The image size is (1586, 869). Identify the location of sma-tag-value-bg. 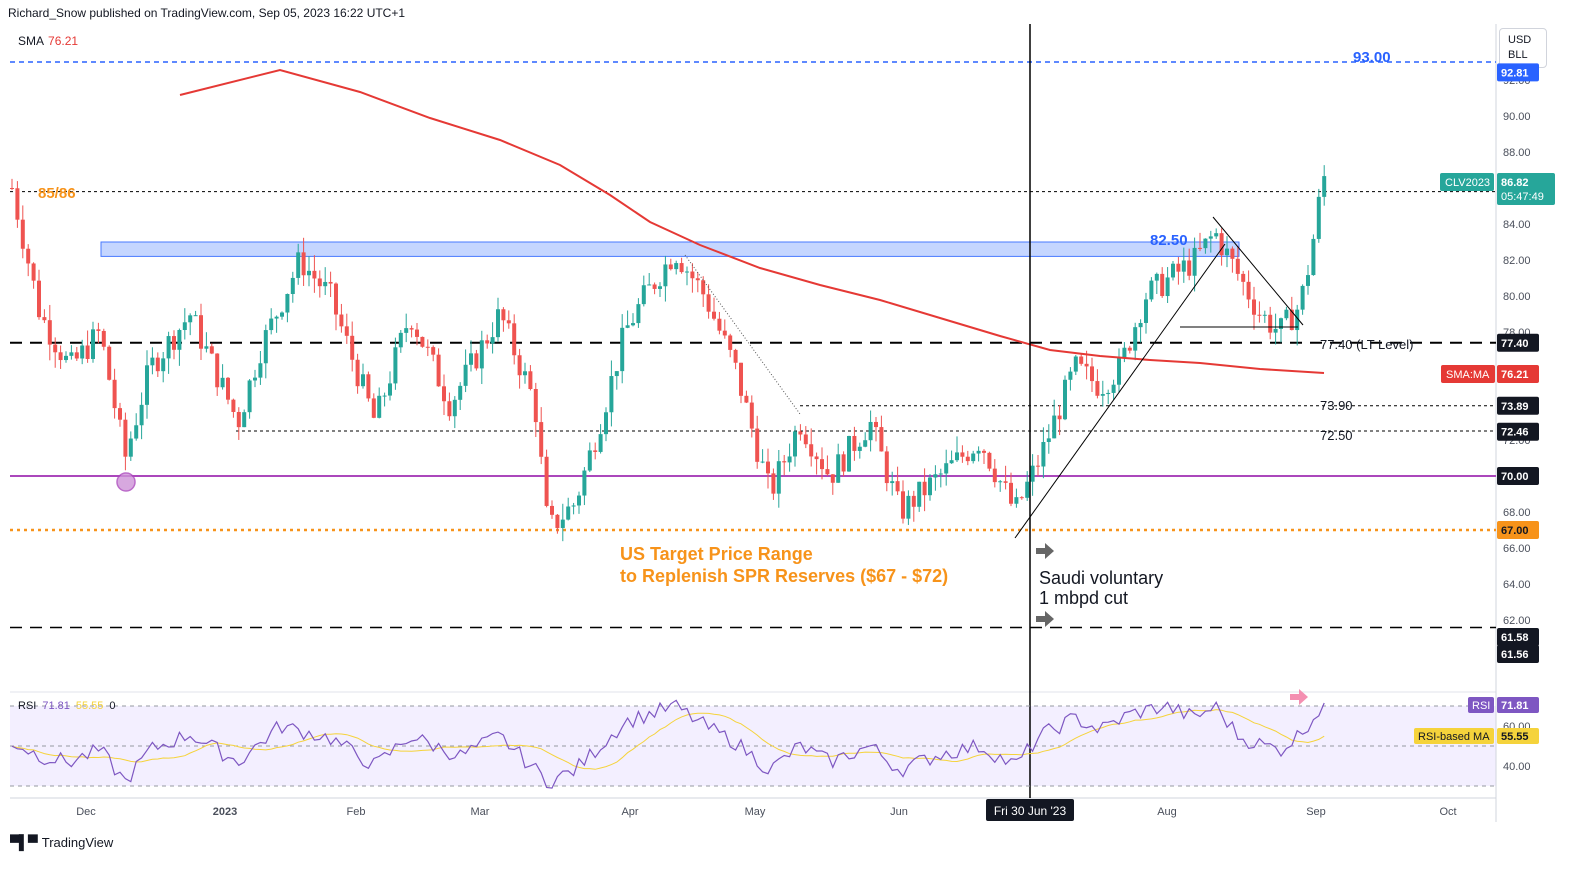
(1518, 374).